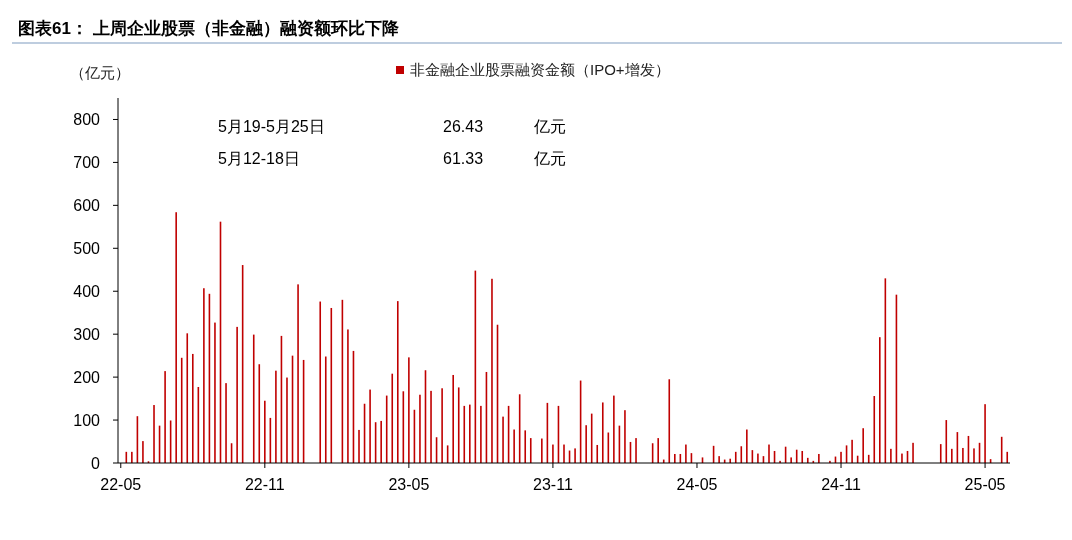 The height and width of the screenshot is (540, 1072). I want to click on annotation: 61.33, so click(463, 158).